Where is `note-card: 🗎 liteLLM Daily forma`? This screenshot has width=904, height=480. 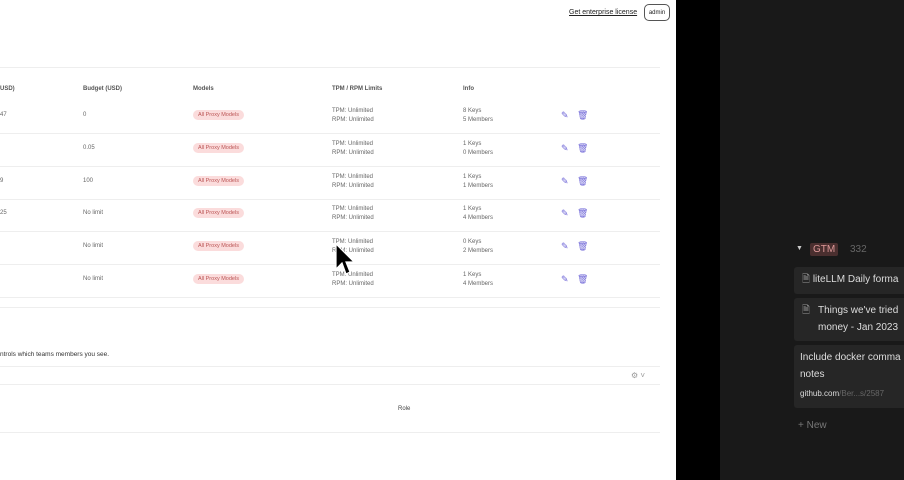 note-card: 🗎 liteLLM Daily forma is located at coordinates (849, 280).